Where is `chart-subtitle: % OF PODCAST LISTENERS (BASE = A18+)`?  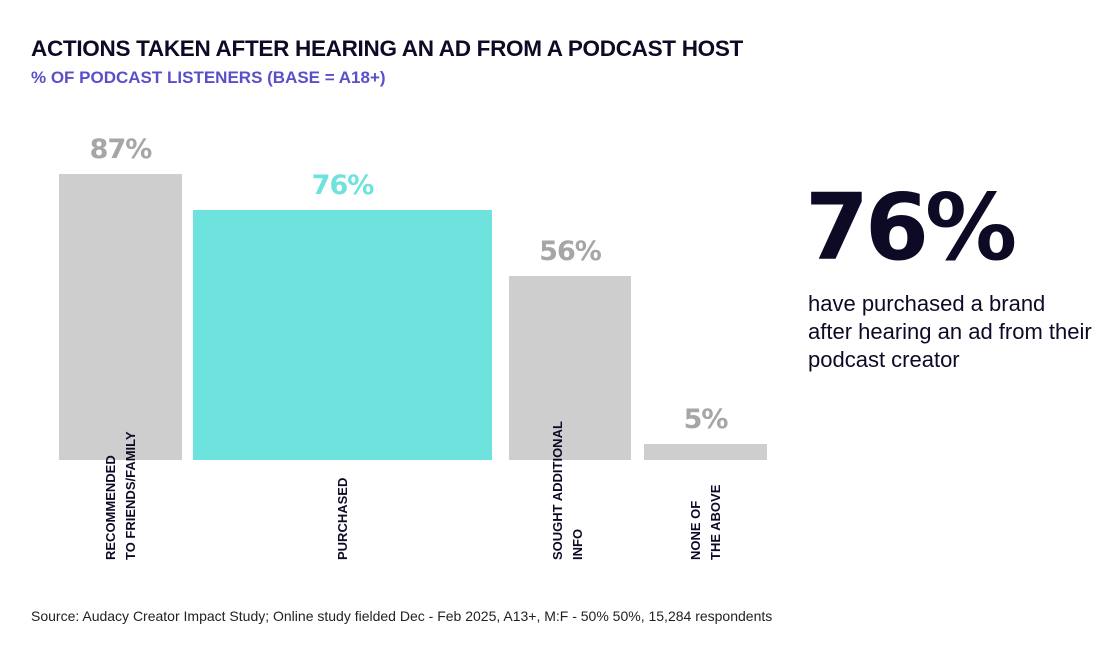
chart-subtitle: % OF PODCAST LISTENERS (BASE = A18+) is located at coordinates (208, 77).